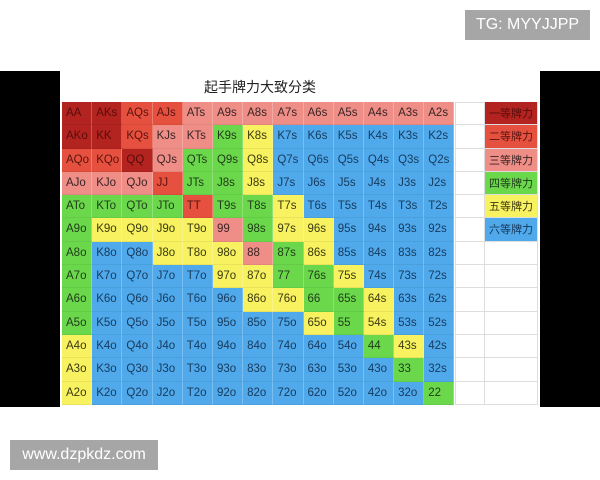  Describe the element at coordinates (511, 160) in the screenshot. I see `legend-item-tier-3: 三等牌力` at that location.